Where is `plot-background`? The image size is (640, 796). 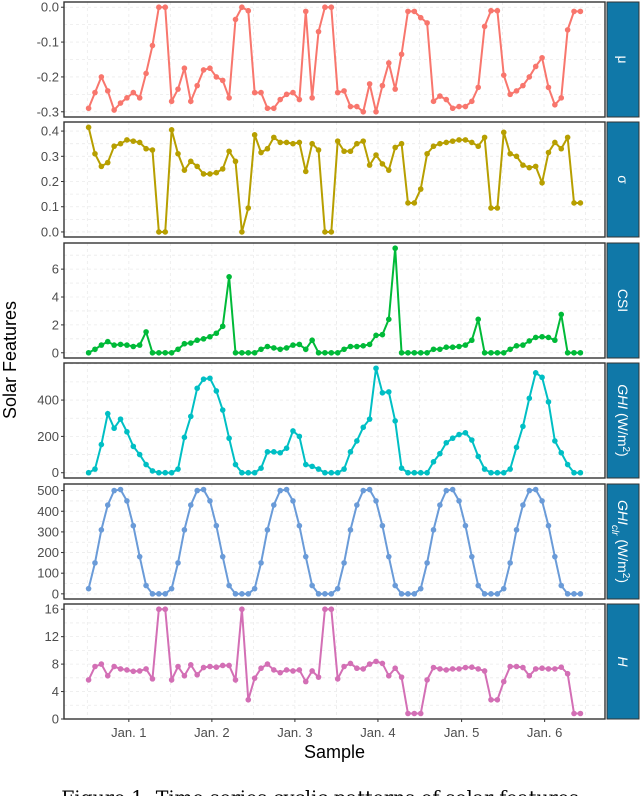
plot-background is located at coordinates (334, 661).